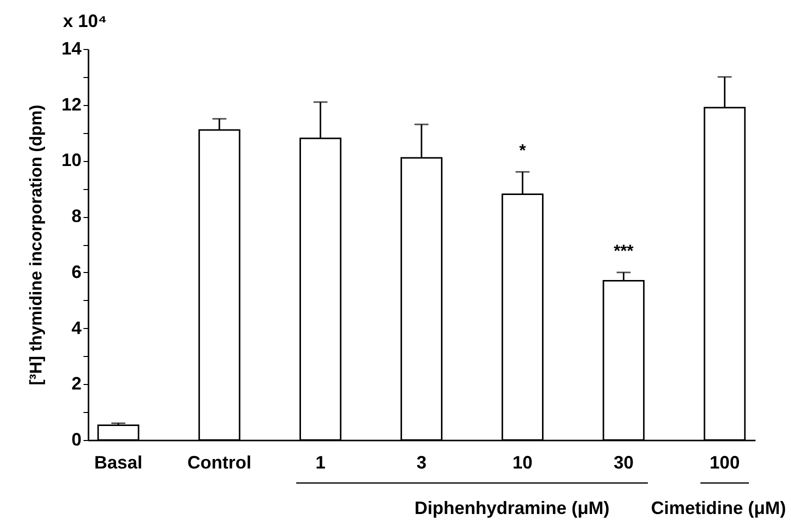  I want to click on y-tick-label: 6, so click(76, 272).